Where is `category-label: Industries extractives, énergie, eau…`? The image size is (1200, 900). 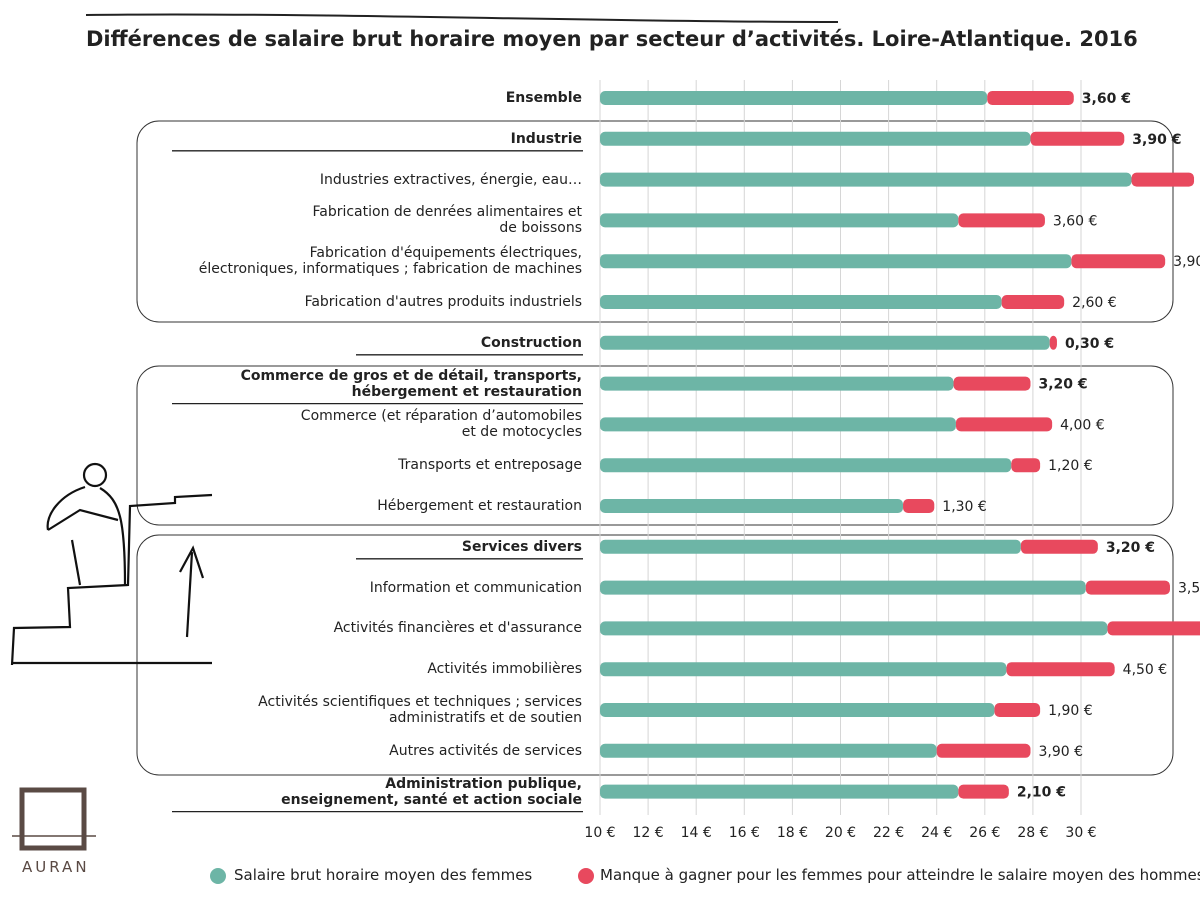
category-label: Industries extractives, énergie, eau… is located at coordinates (450, 179).